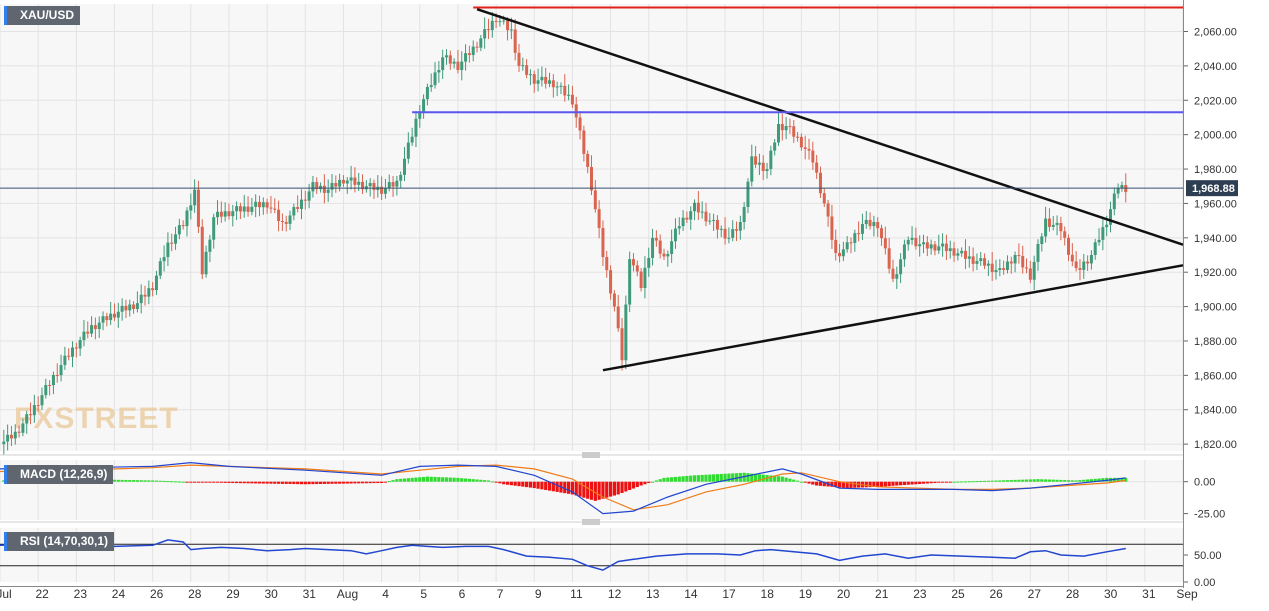 The height and width of the screenshot is (611, 1269). I want to click on x-tick-label: Aug, so click(347, 594).